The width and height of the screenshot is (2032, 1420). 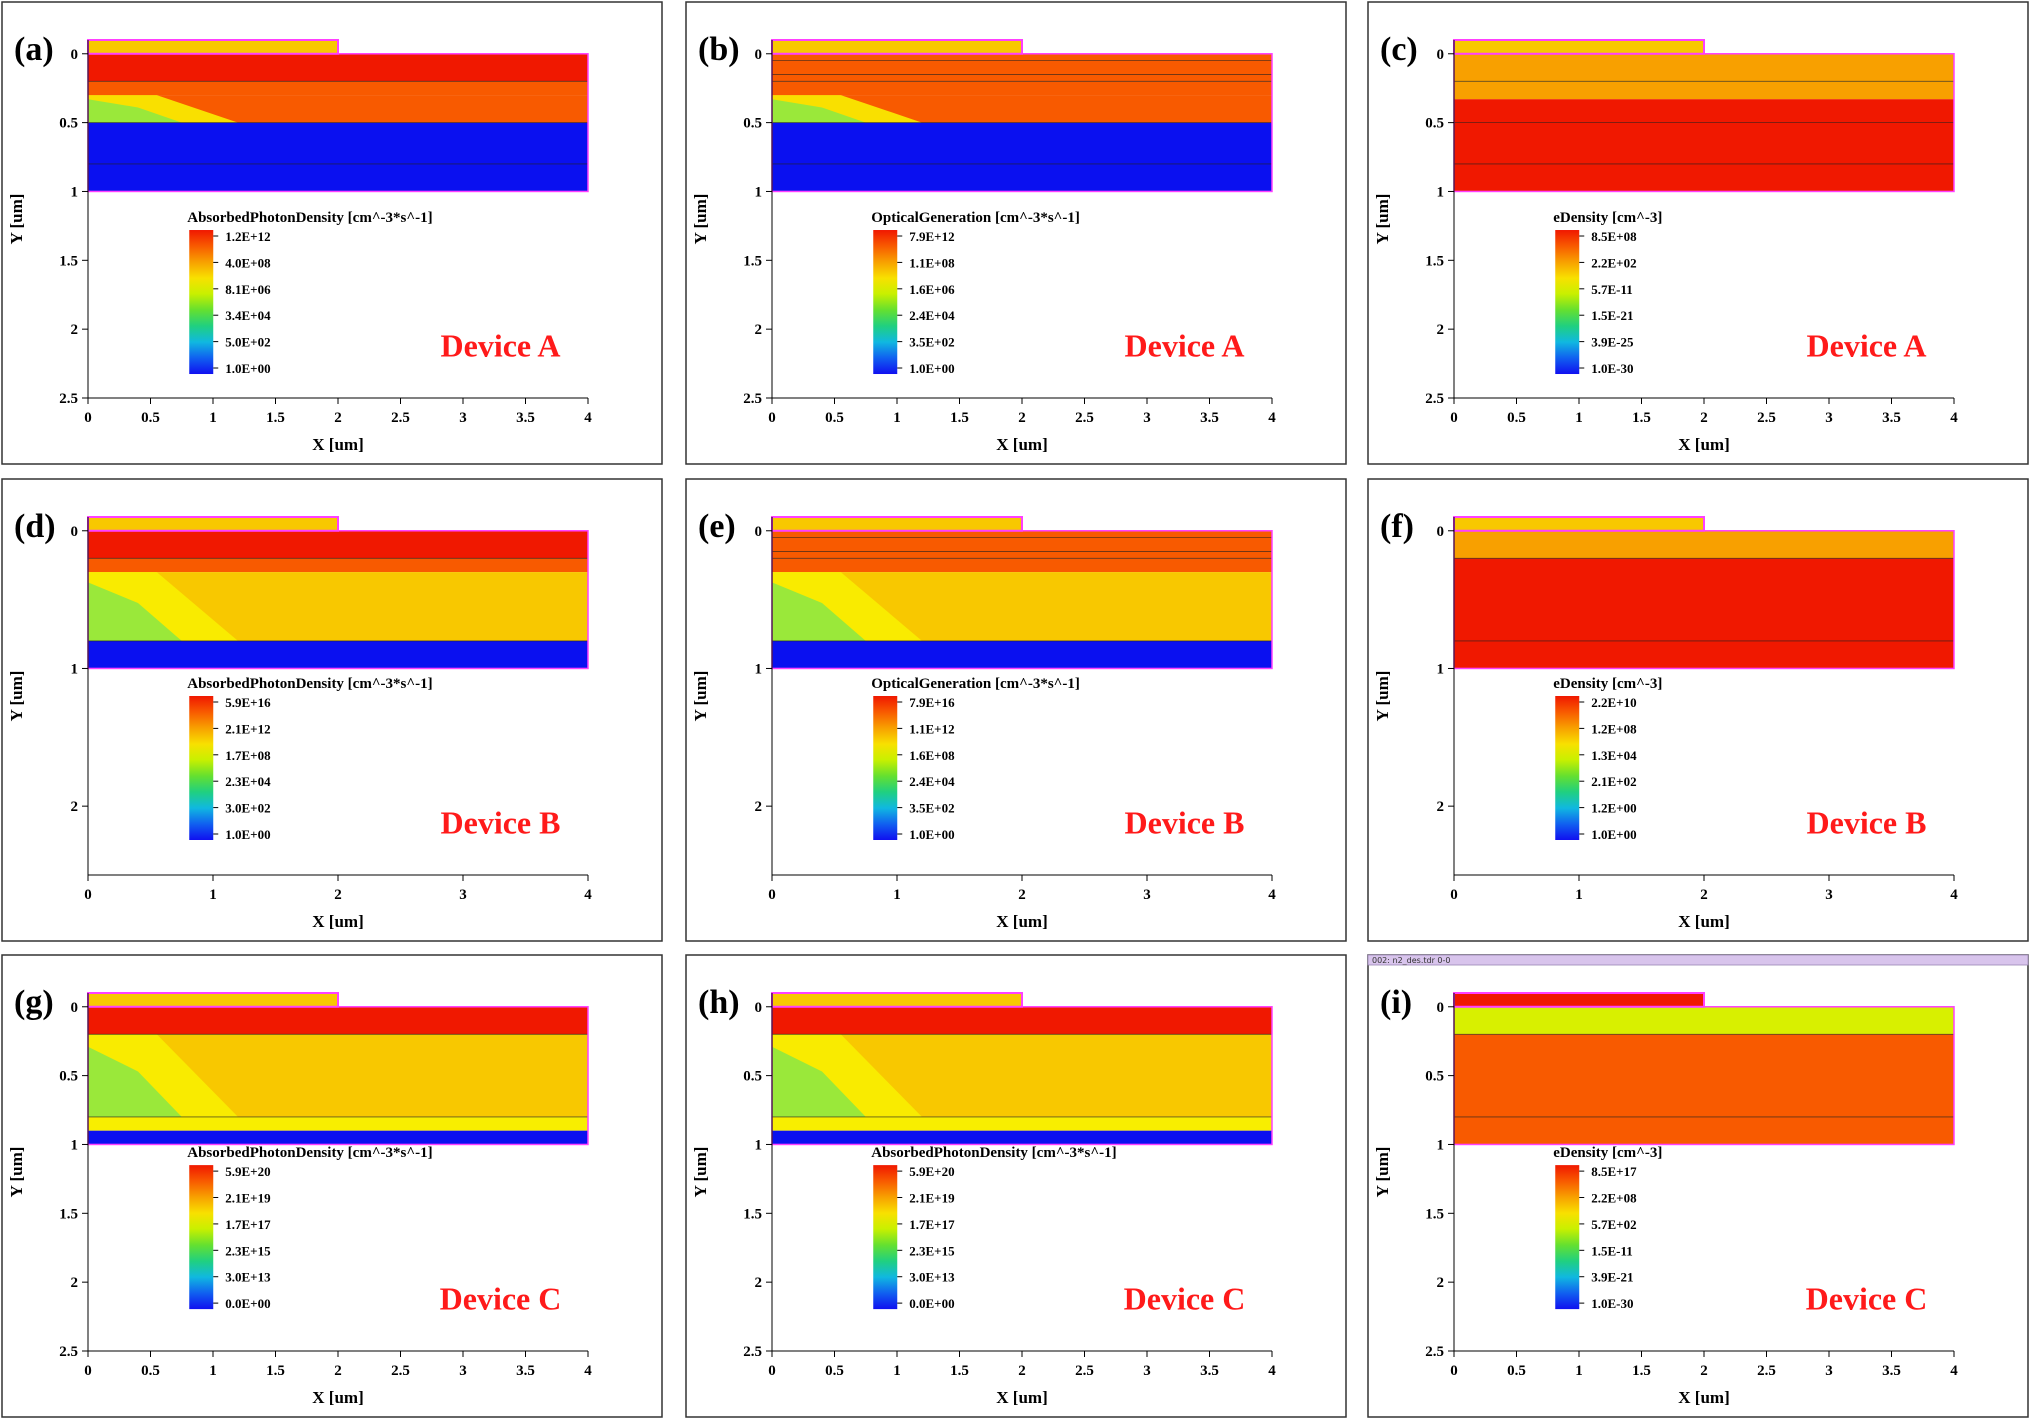 I want to click on colorbar-tick-label: 7.9E+16, so click(x=932, y=702).